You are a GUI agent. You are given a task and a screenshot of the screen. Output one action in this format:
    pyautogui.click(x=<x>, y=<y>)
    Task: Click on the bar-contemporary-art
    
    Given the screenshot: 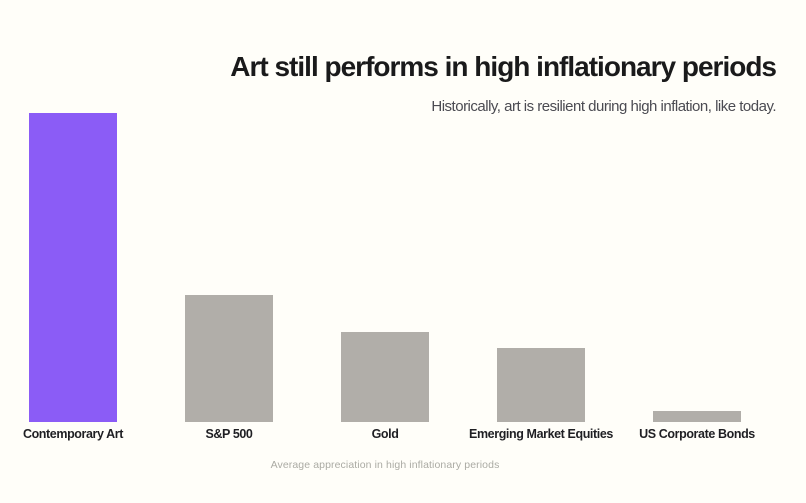 What is the action you would take?
    pyautogui.click(x=73, y=267)
    